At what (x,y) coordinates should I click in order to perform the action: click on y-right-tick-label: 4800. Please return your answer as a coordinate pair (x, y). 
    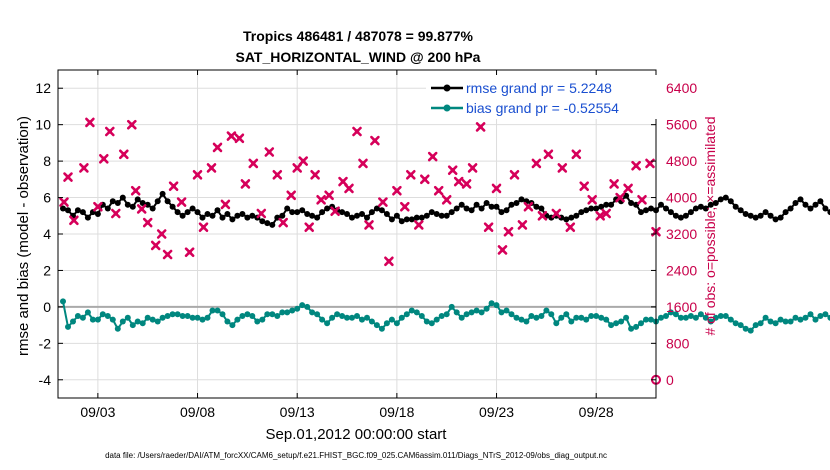
    Looking at the image, I should click on (681, 161).